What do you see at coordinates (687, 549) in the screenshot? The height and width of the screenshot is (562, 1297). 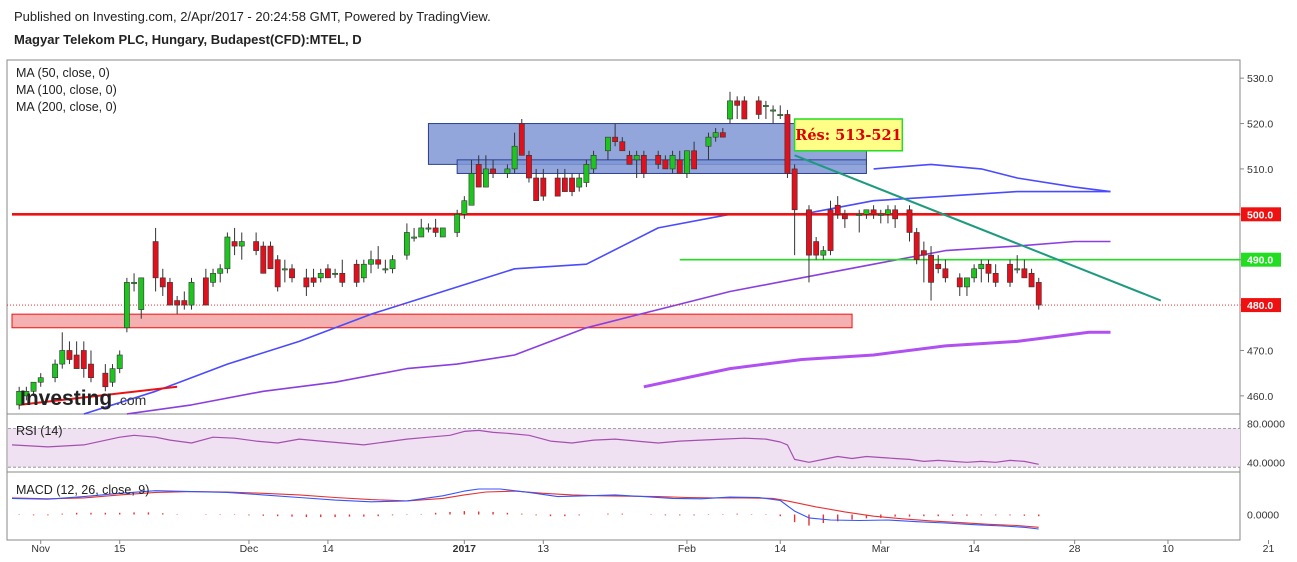 I see `x-tick-label: Feb` at bounding box center [687, 549].